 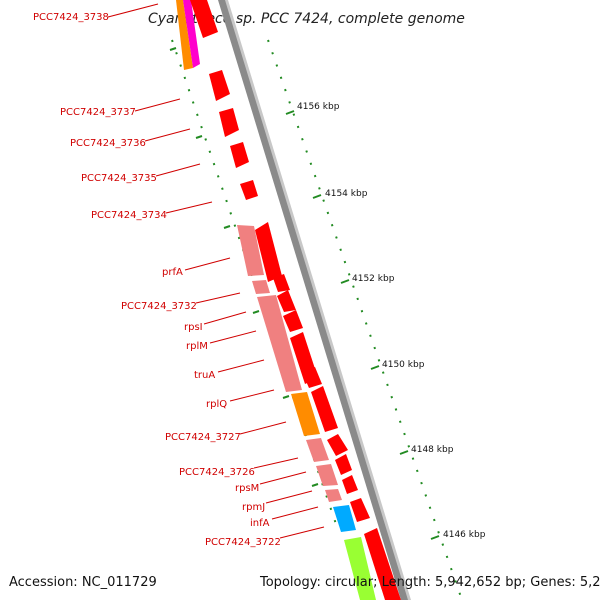 I want to click on gene-label-group: rplM, so click(x=221, y=341).